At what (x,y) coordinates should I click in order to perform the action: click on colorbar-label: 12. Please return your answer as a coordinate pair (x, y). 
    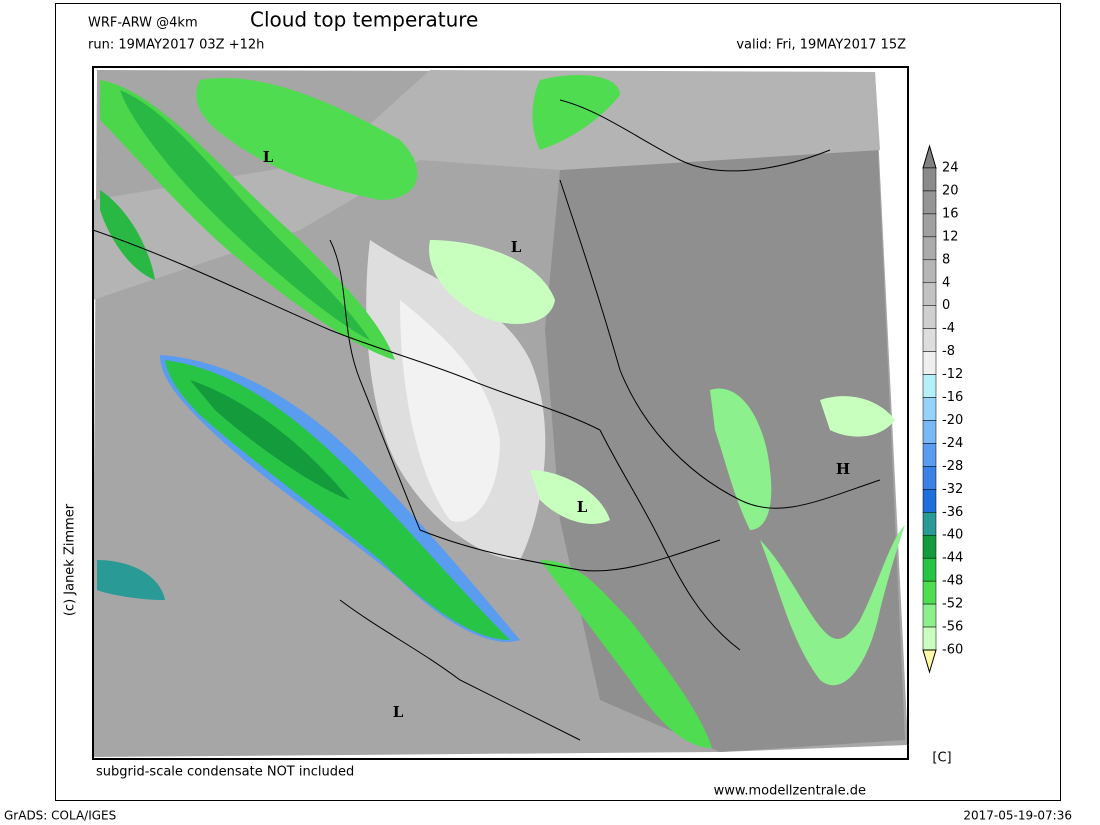
    Looking at the image, I should click on (950, 236).